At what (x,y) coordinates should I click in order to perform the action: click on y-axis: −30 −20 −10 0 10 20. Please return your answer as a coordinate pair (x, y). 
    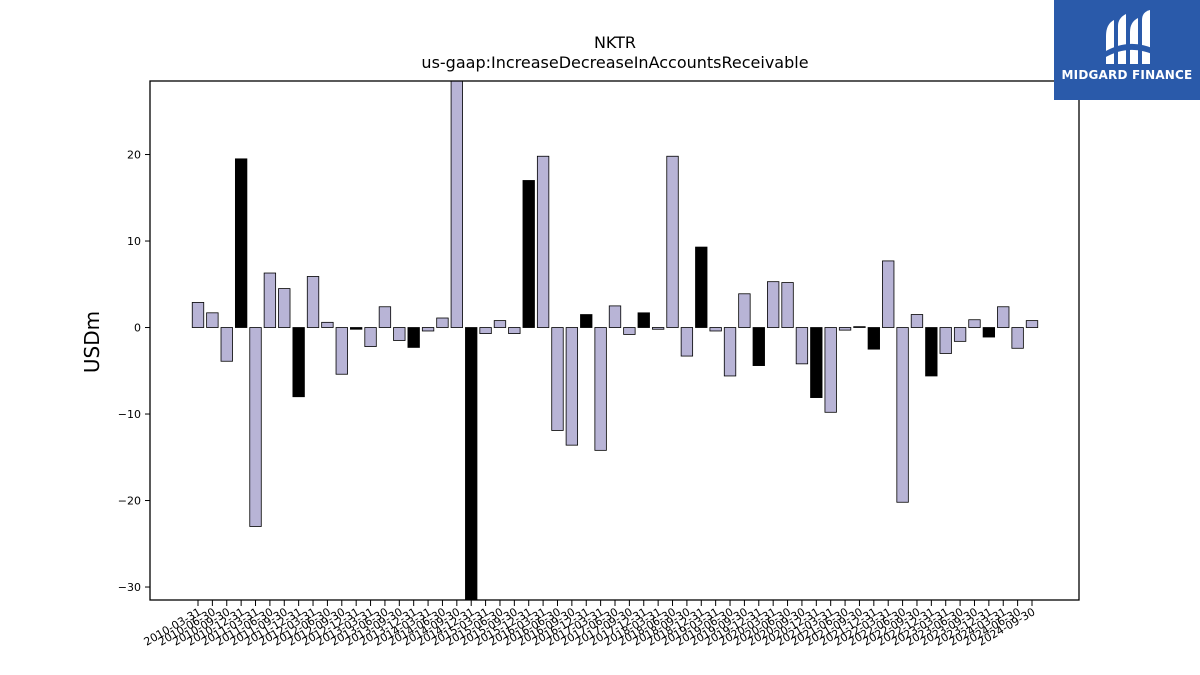
    Looking at the image, I should click on (134, 371).